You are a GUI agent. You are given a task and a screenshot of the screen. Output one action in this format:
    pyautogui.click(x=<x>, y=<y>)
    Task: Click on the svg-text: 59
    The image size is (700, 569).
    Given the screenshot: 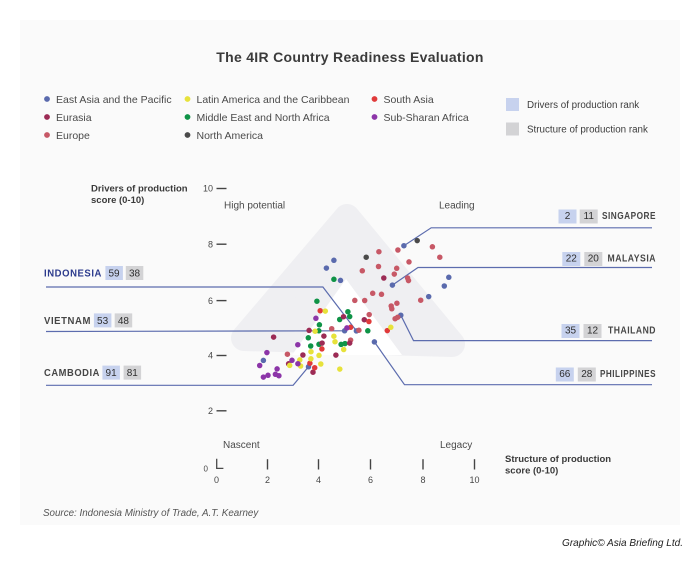 What is the action you would take?
    pyautogui.click(x=114, y=274)
    